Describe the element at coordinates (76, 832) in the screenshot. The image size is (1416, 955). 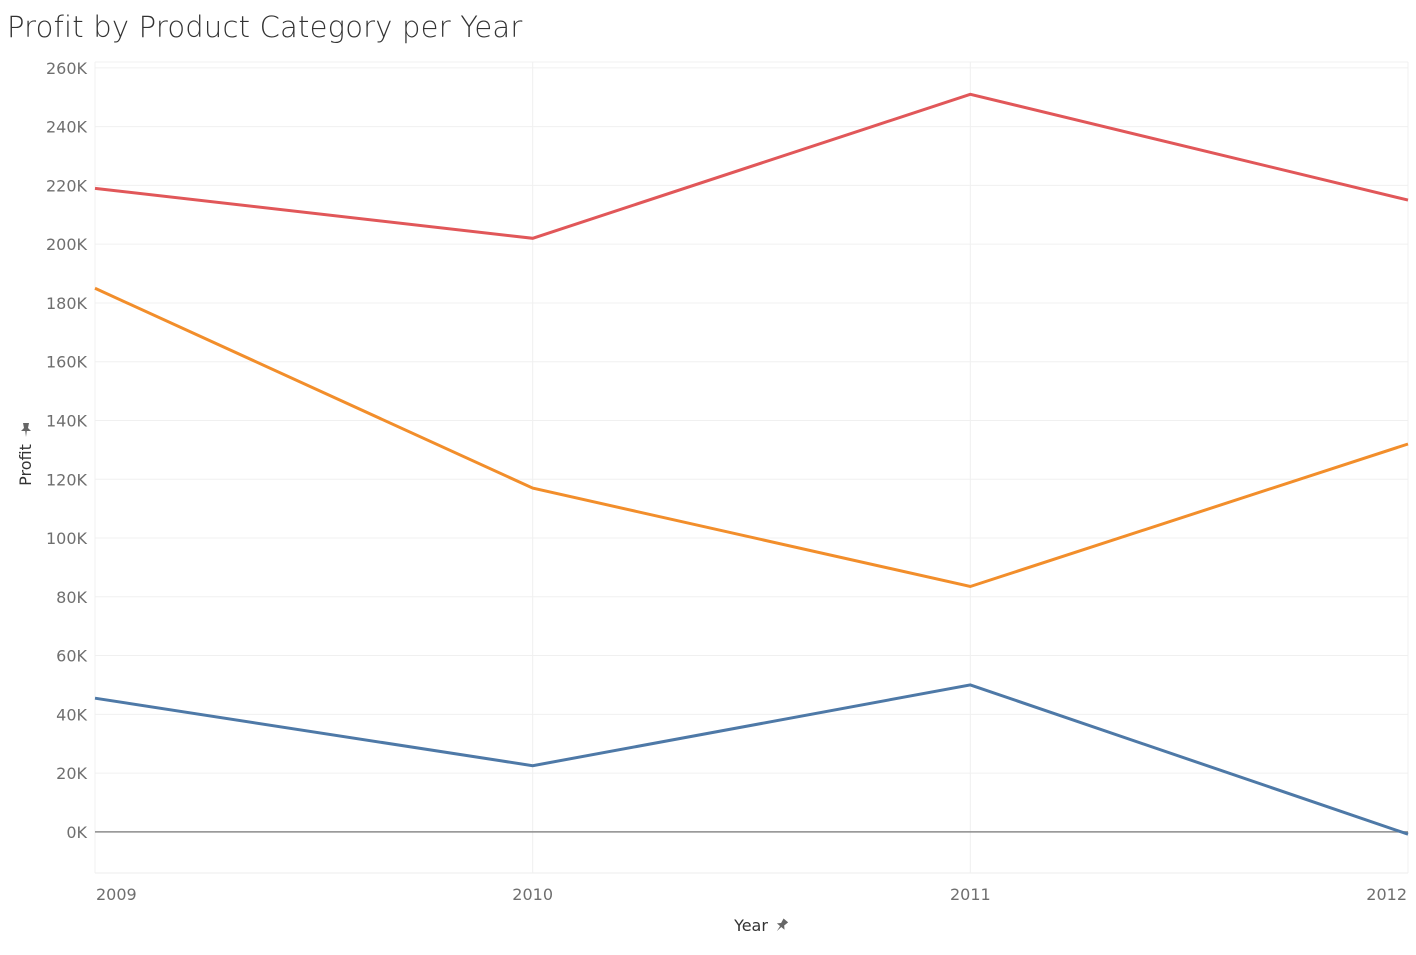
I see `y-tick-label: 0K` at that location.